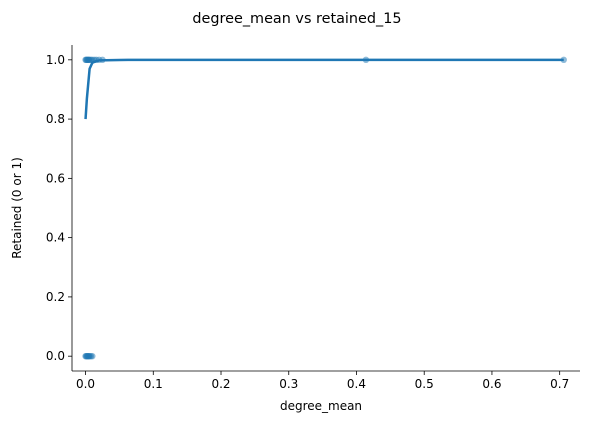 The image size is (589, 425). Describe the element at coordinates (55, 238) in the screenshot. I see `y-tick-label: 0.4` at that location.